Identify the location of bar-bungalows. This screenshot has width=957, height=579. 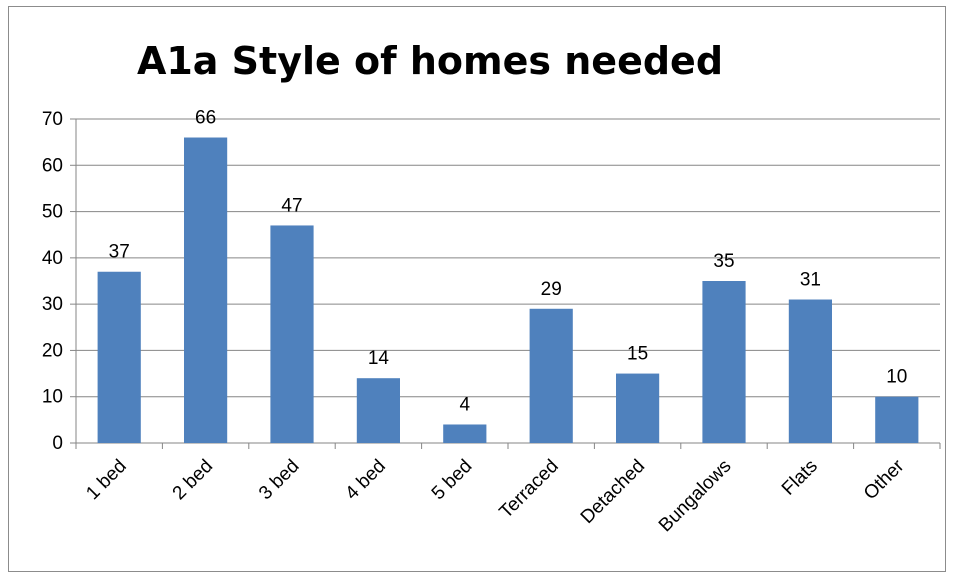
(724, 362).